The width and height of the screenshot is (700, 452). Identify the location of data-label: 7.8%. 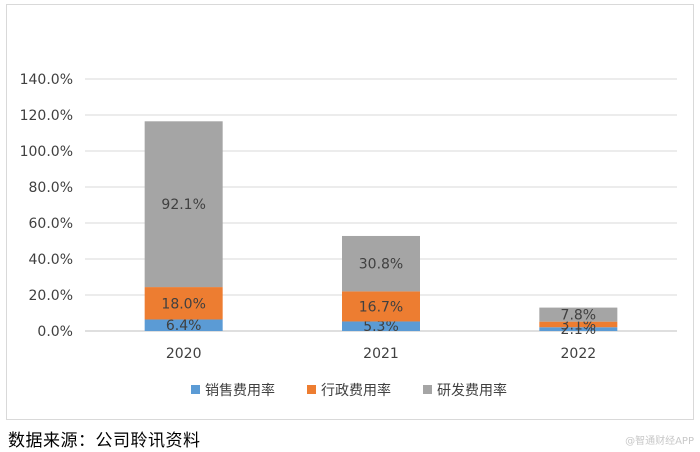
(579, 316).